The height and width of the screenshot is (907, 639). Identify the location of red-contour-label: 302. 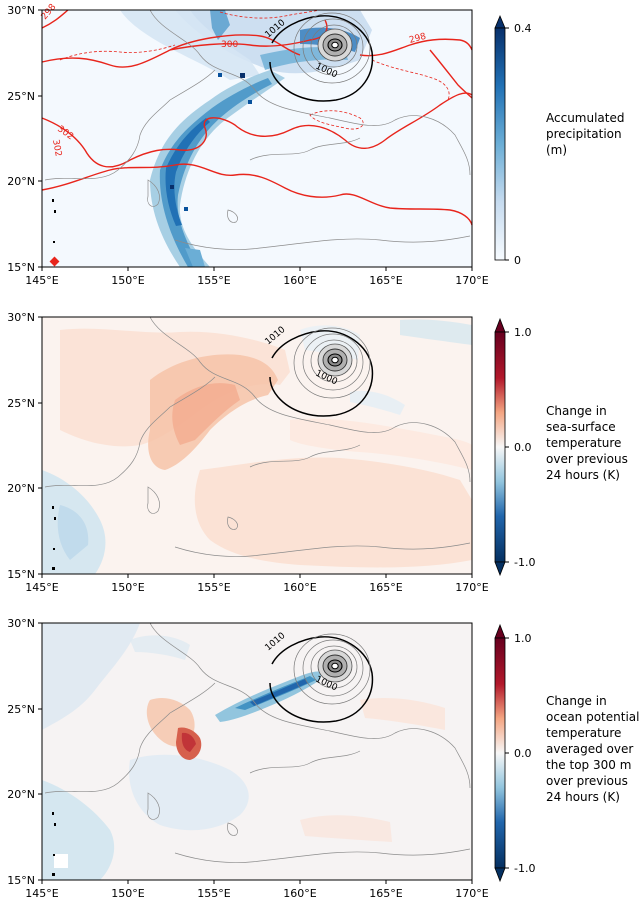
(56, 148).